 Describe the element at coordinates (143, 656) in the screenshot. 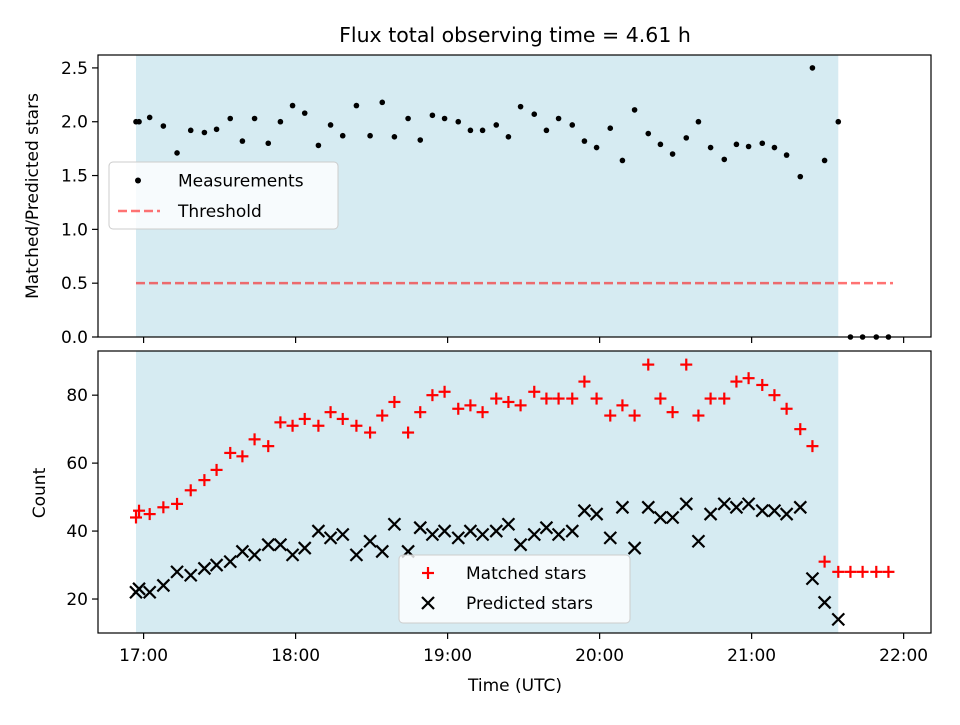

I see `bottom-x-tick-label: 17:00` at that location.